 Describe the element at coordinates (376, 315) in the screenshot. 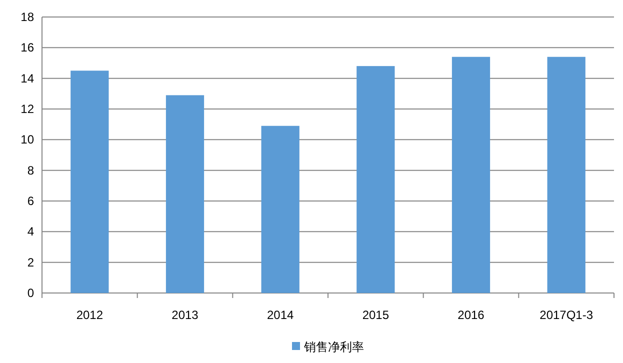

I see `x-tick-label: 2015` at that location.